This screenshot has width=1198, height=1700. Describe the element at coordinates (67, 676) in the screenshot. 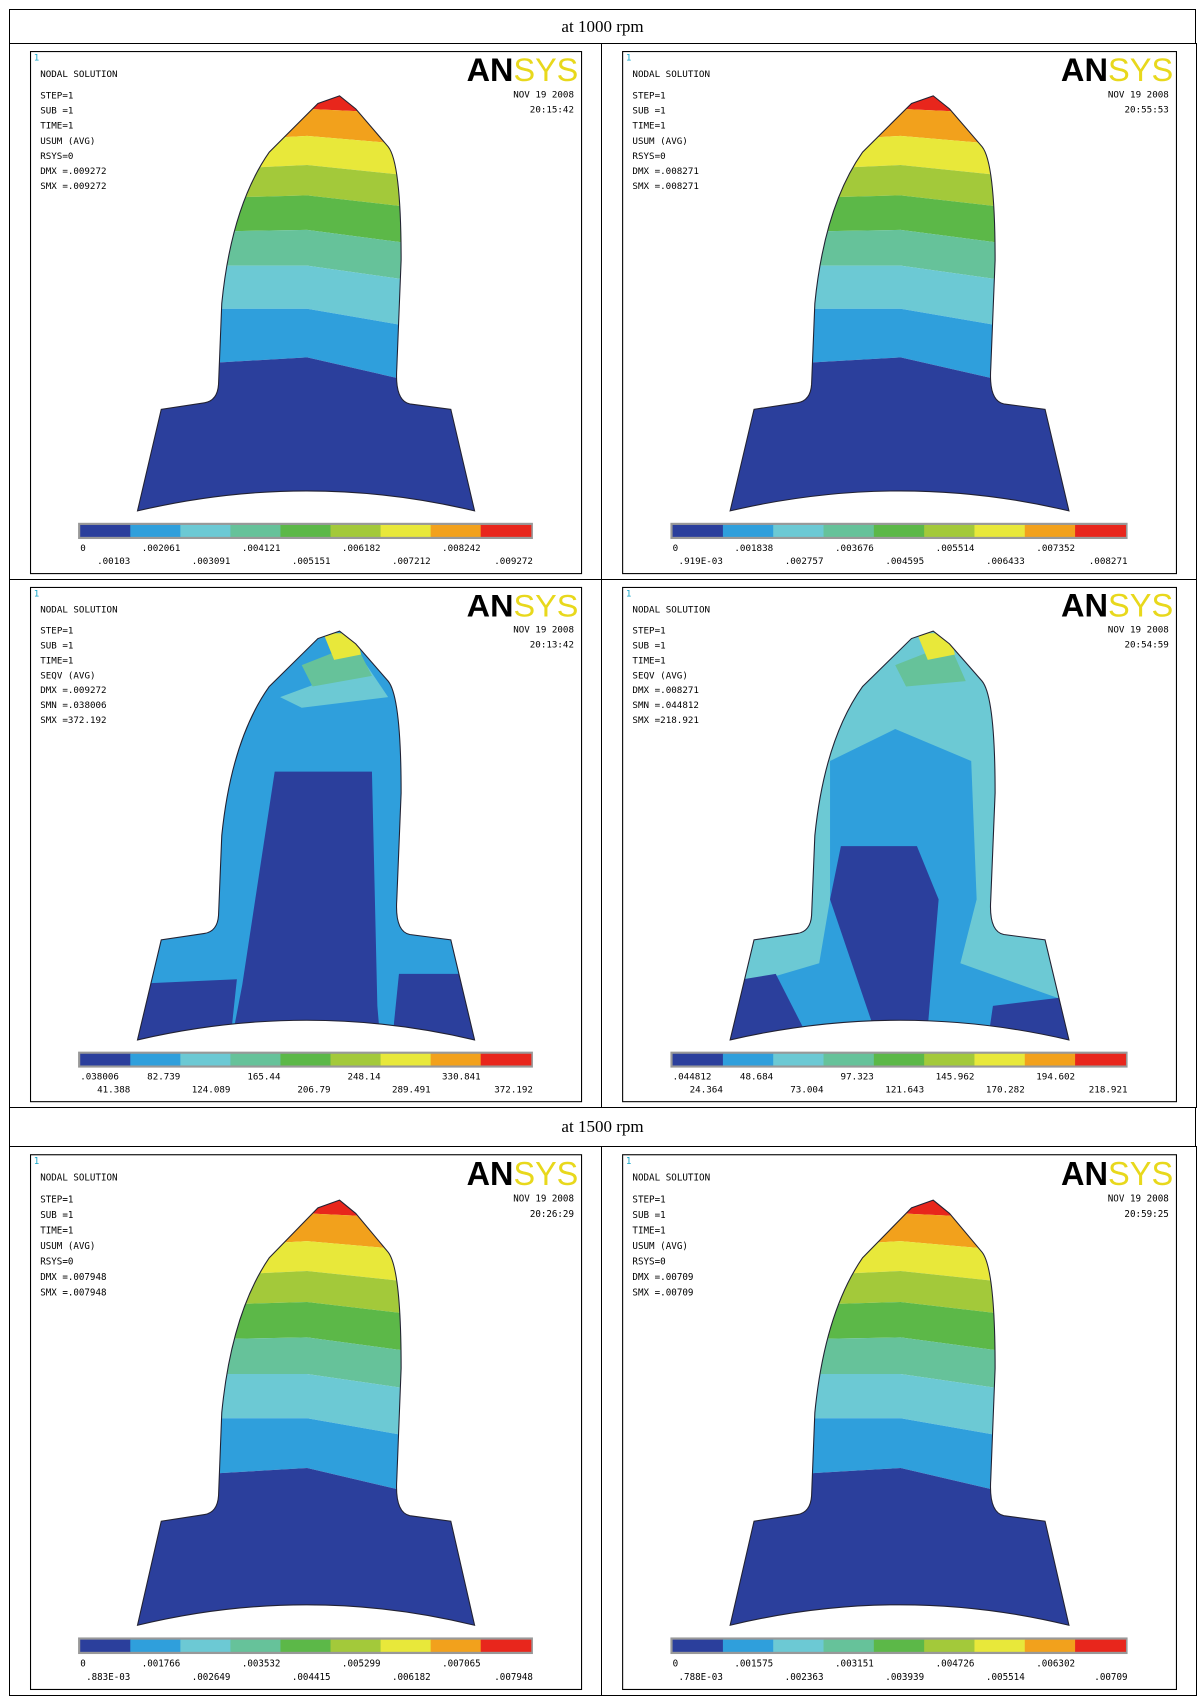

I see `plot-info: SEQV (AVG)` at that location.